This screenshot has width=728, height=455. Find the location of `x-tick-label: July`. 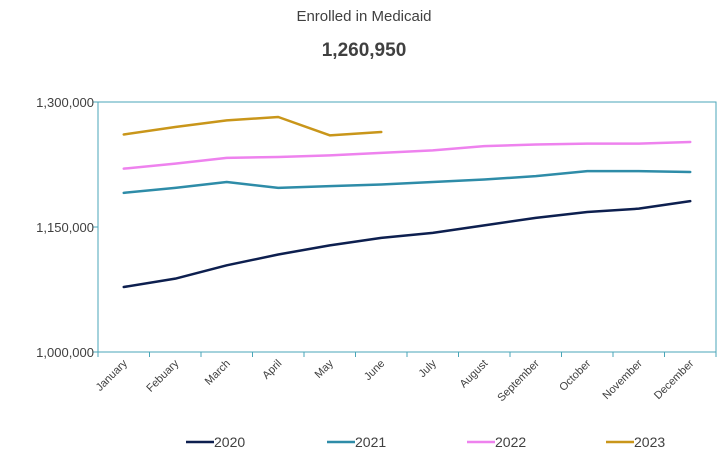

x-tick-label: July is located at coordinates (428, 368).